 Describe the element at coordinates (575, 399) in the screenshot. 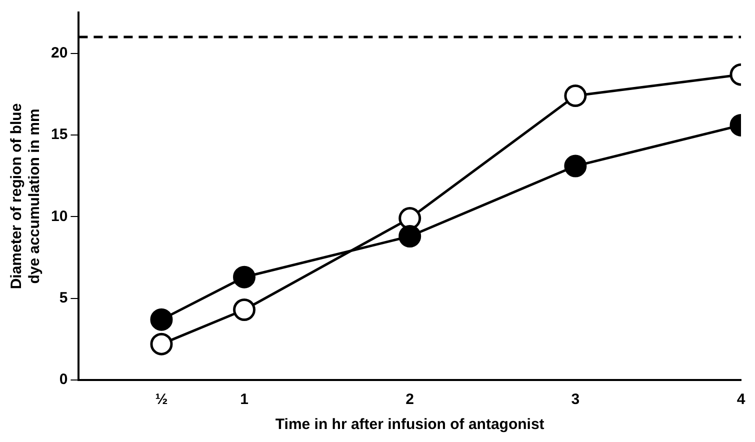

I see `x-tick-label: 3` at that location.